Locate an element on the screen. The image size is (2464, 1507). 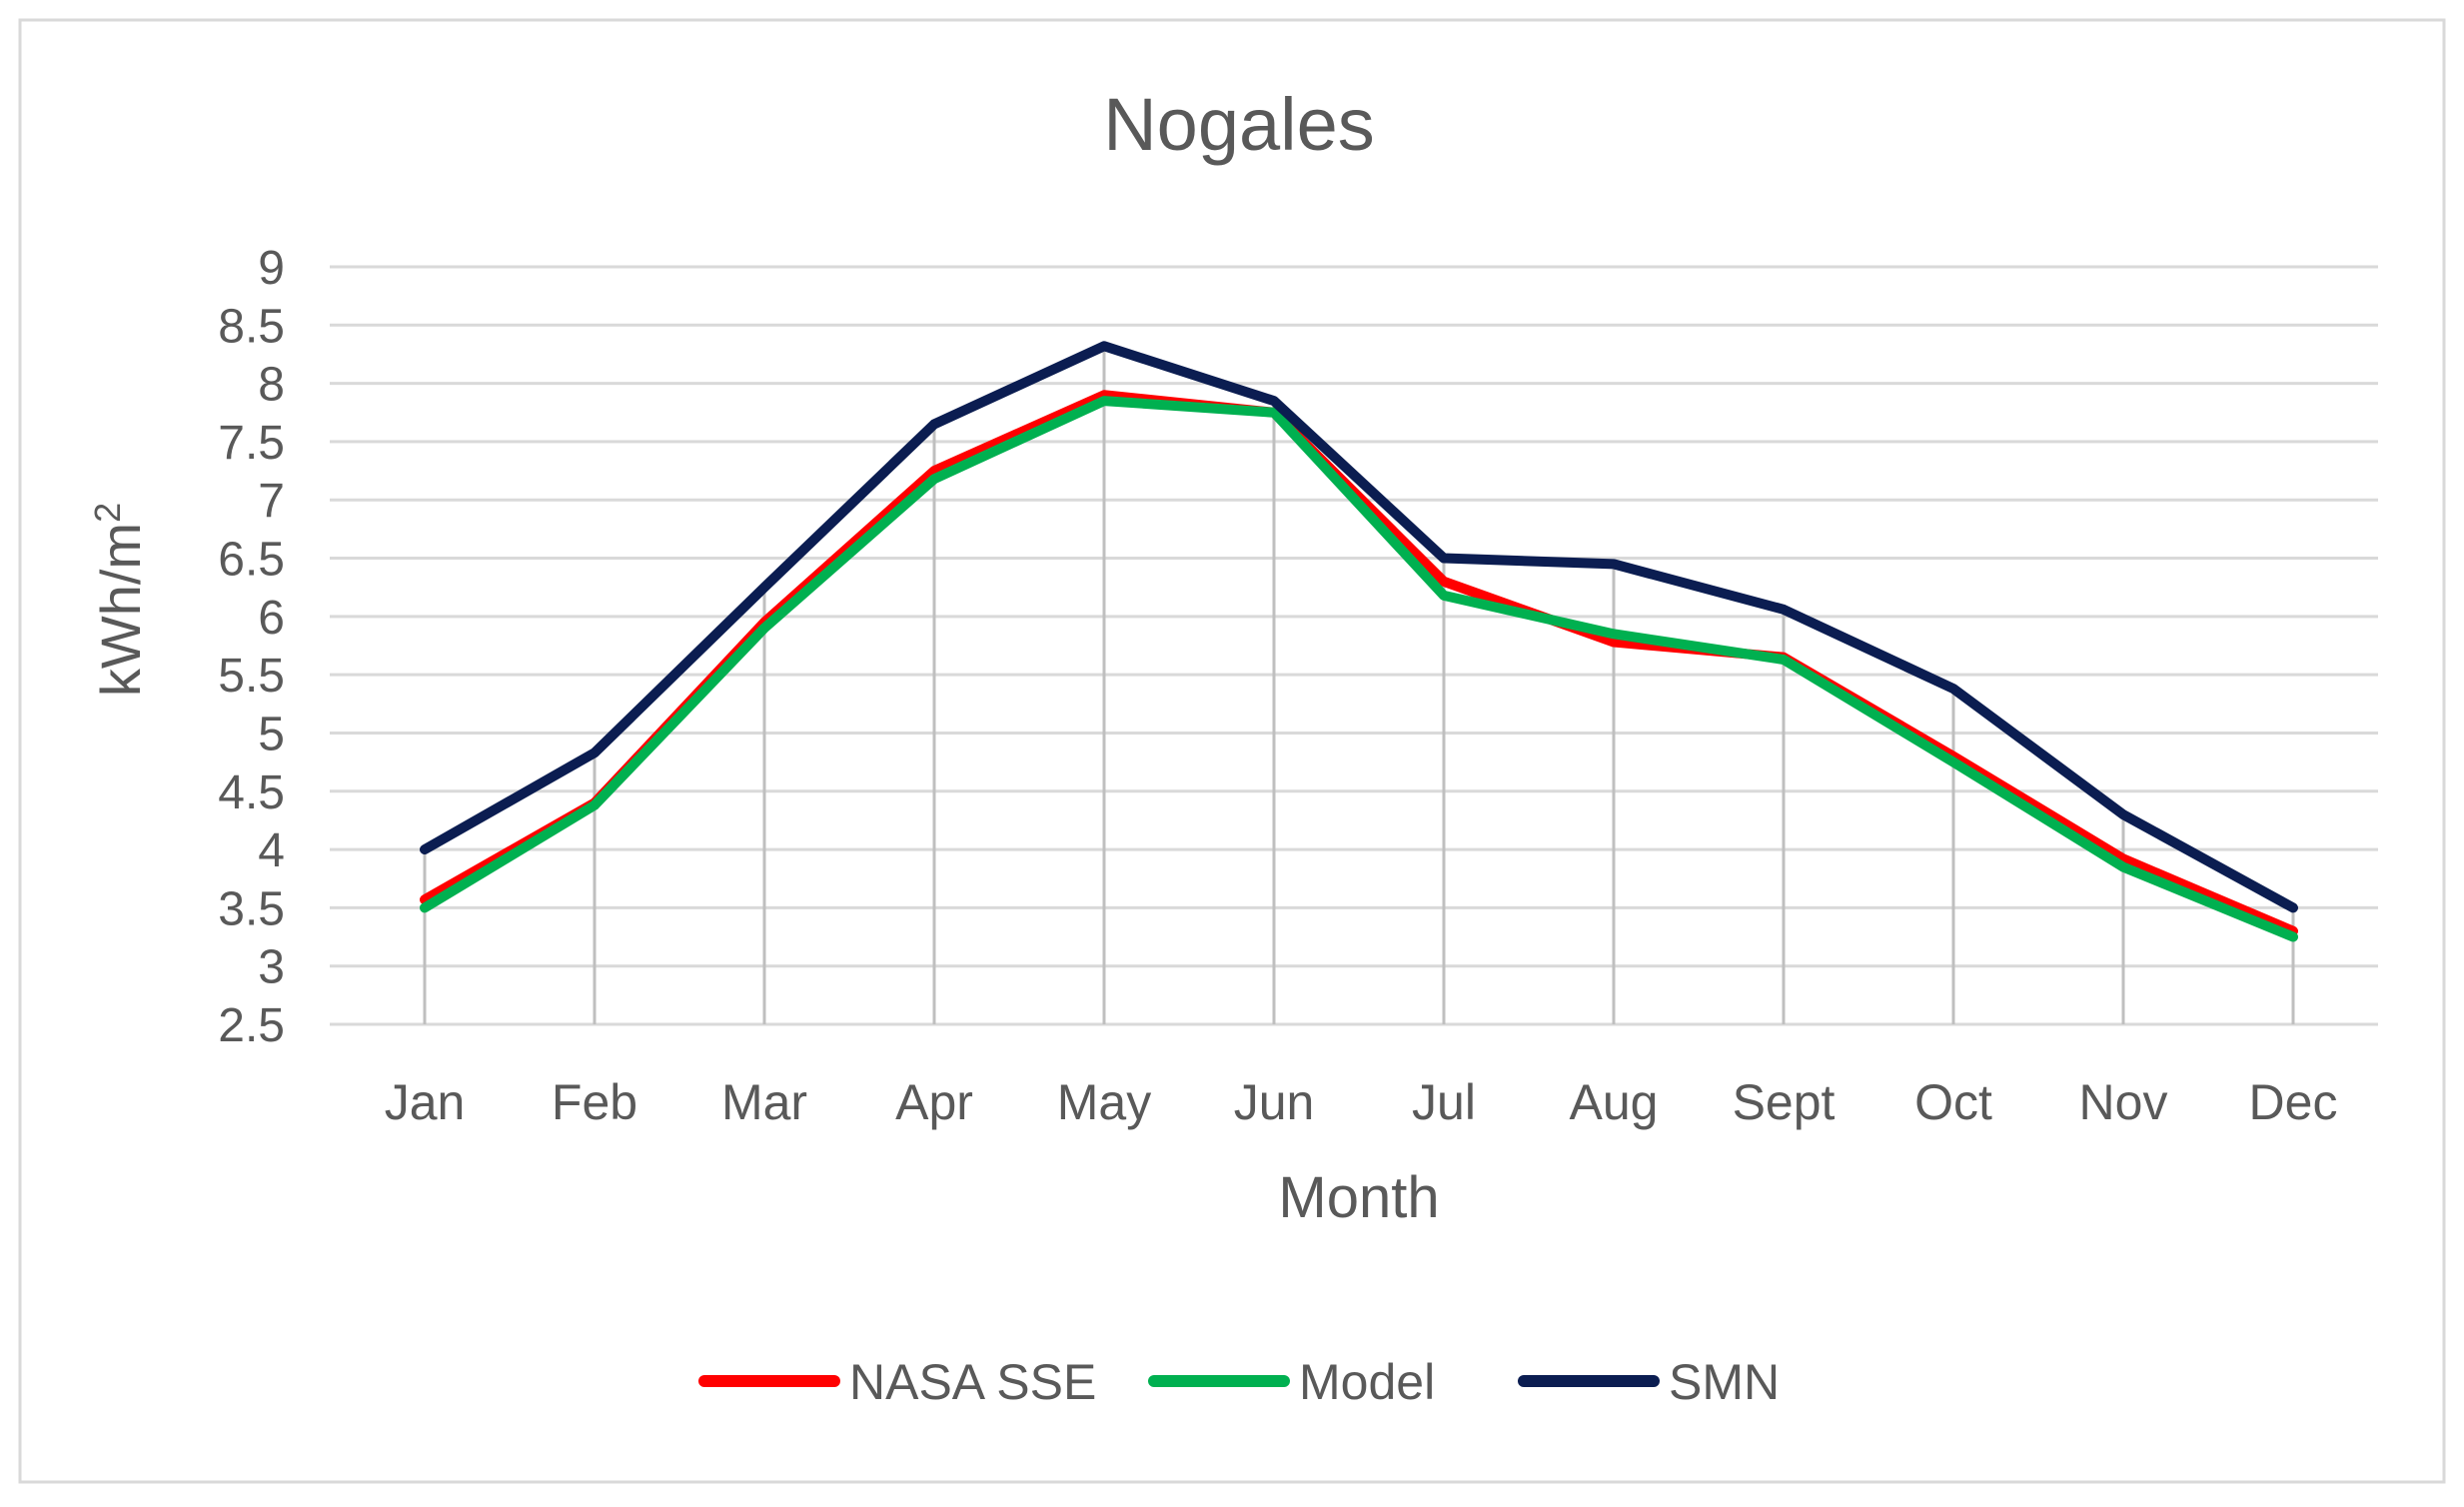
x-tick-label: Jun is located at coordinates (1274, 1102).